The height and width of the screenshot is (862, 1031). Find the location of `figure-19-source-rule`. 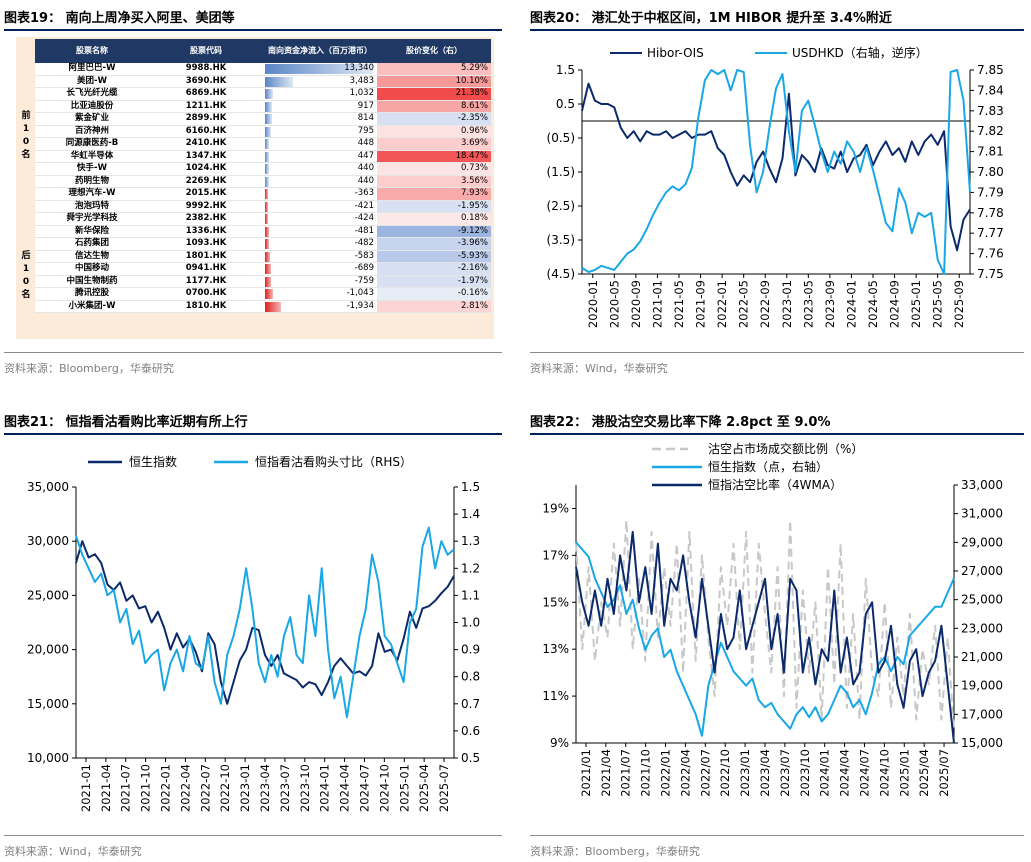

figure-19-source-rule is located at coordinates (253, 352).